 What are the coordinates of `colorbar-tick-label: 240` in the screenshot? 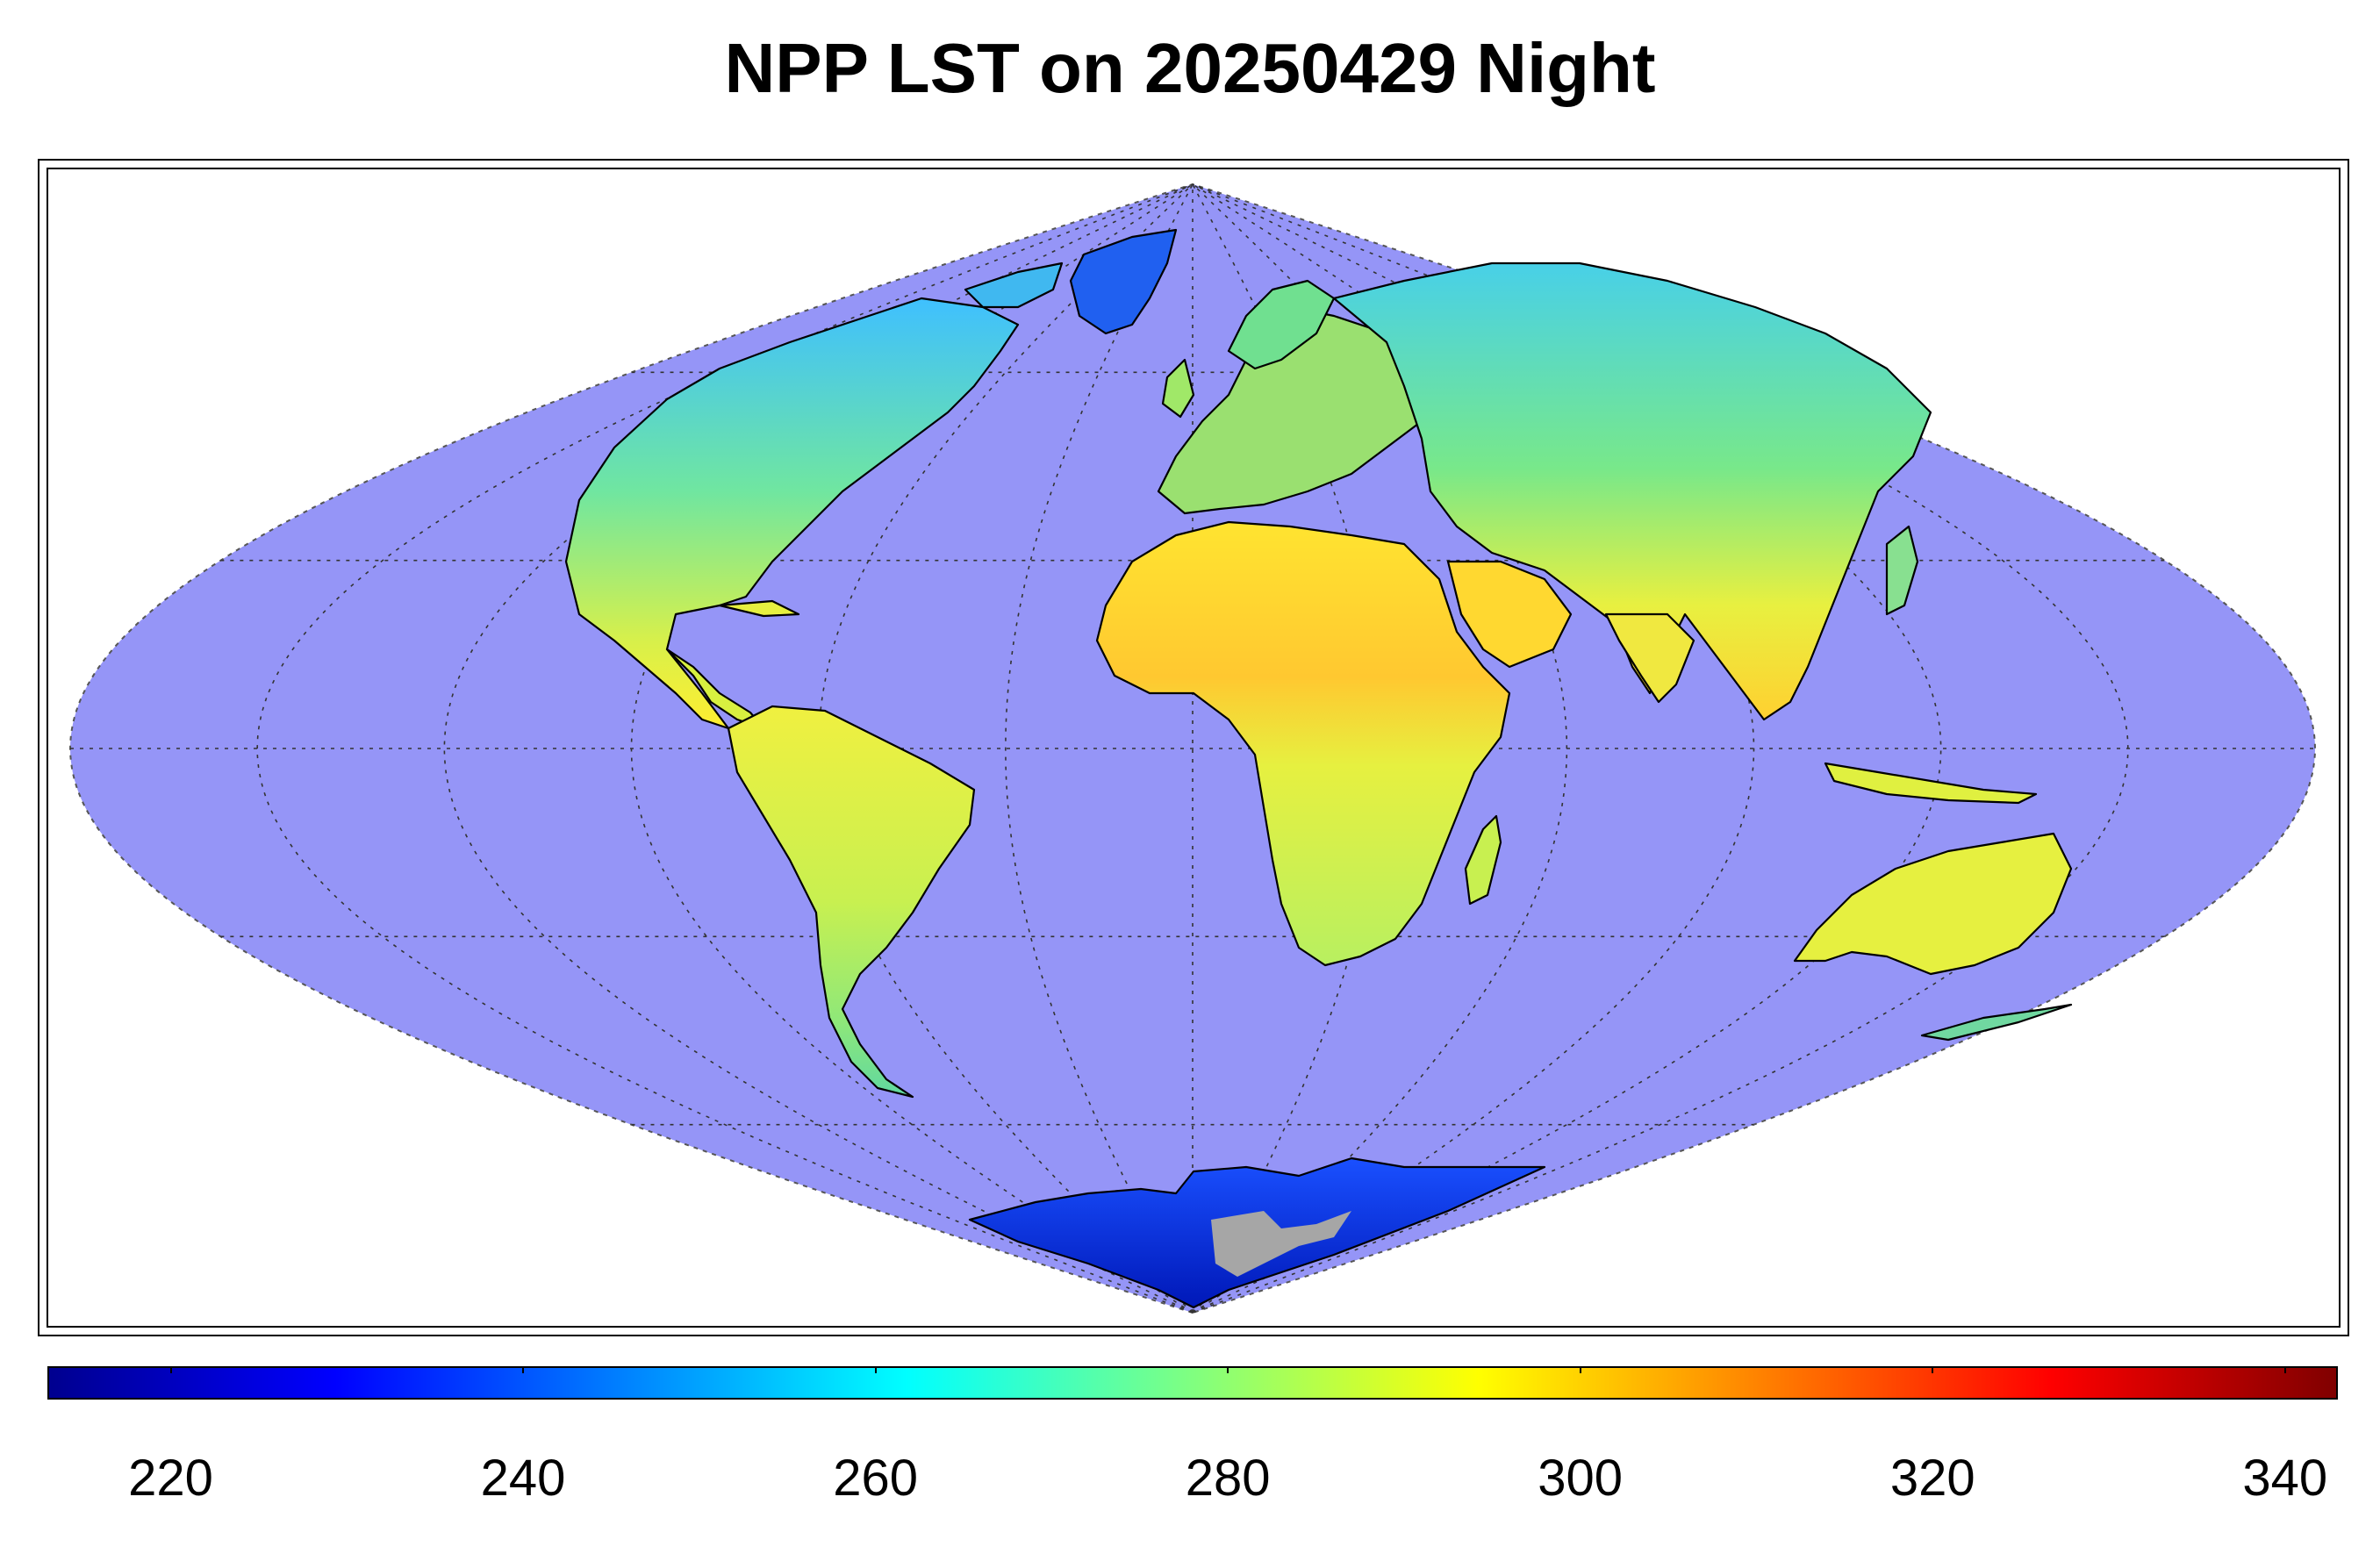 It's located at (523, 1478).